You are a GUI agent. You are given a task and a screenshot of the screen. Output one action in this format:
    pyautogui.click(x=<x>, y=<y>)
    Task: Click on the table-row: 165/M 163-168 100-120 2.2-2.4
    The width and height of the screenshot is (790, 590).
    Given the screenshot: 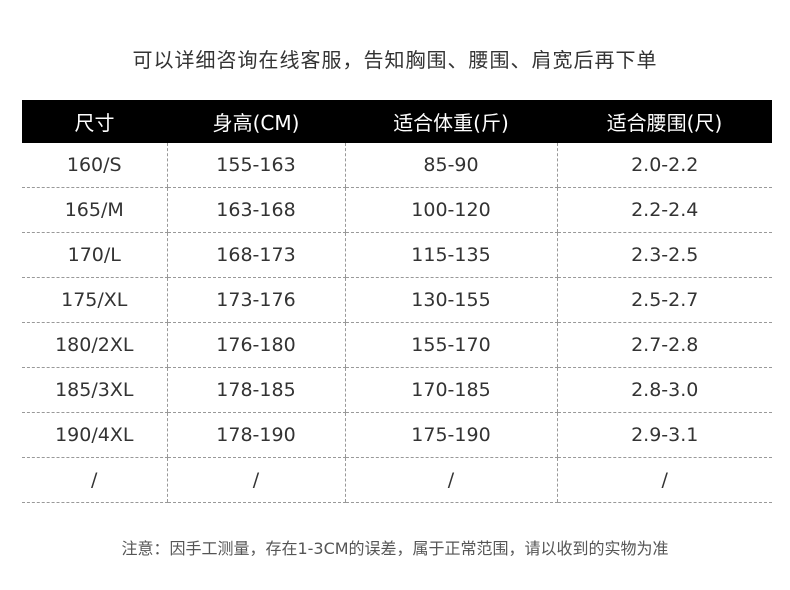 What is the action you would take?
    pyautogui.click(x=397, y=210)
    